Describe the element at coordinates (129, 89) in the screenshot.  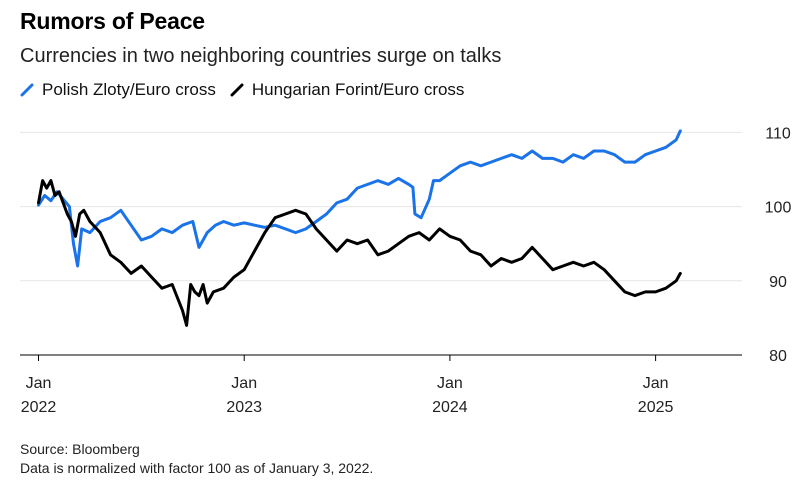
I see `legend-label-pln: Polish Zloty/Euro cross` at that location.